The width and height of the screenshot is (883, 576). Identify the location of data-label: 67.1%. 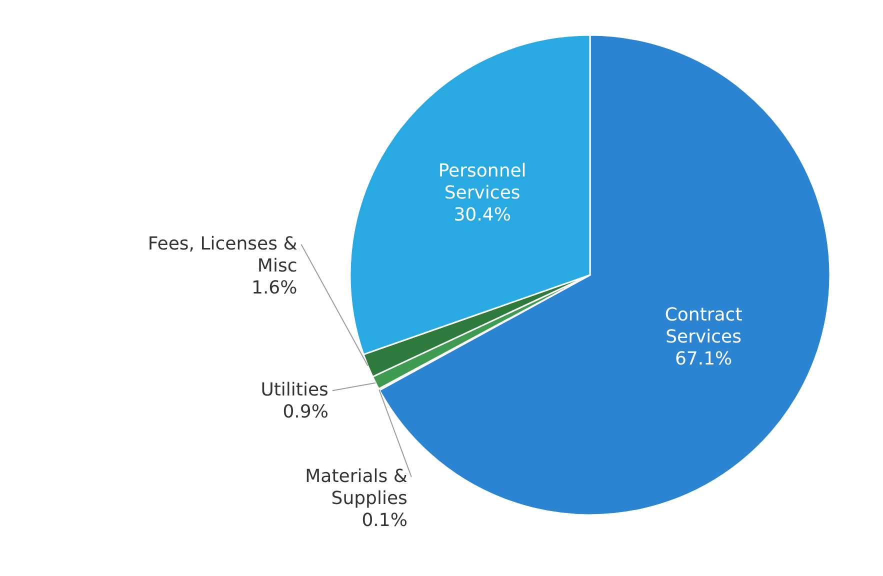
(703, 359).